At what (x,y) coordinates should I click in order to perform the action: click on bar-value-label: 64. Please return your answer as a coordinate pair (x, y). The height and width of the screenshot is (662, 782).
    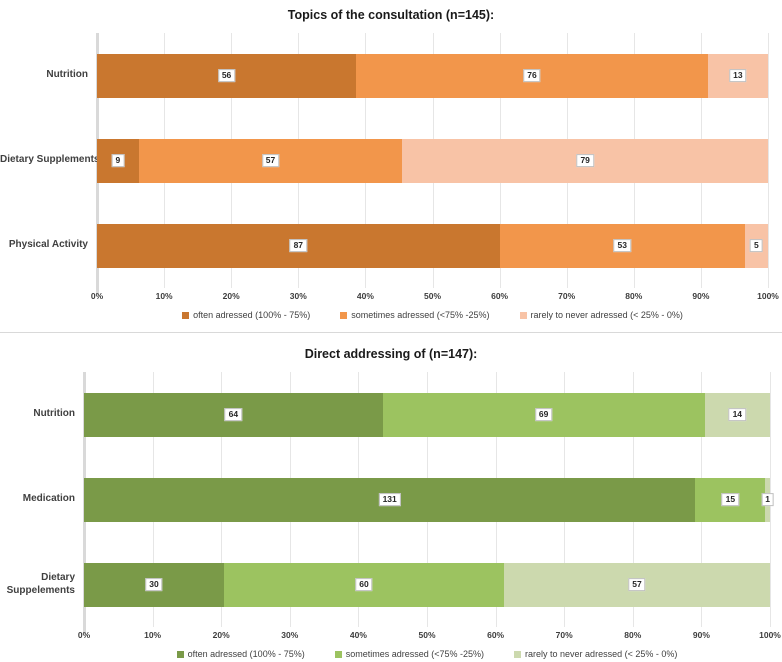
    Looking at the image, I should click on (233, 414).